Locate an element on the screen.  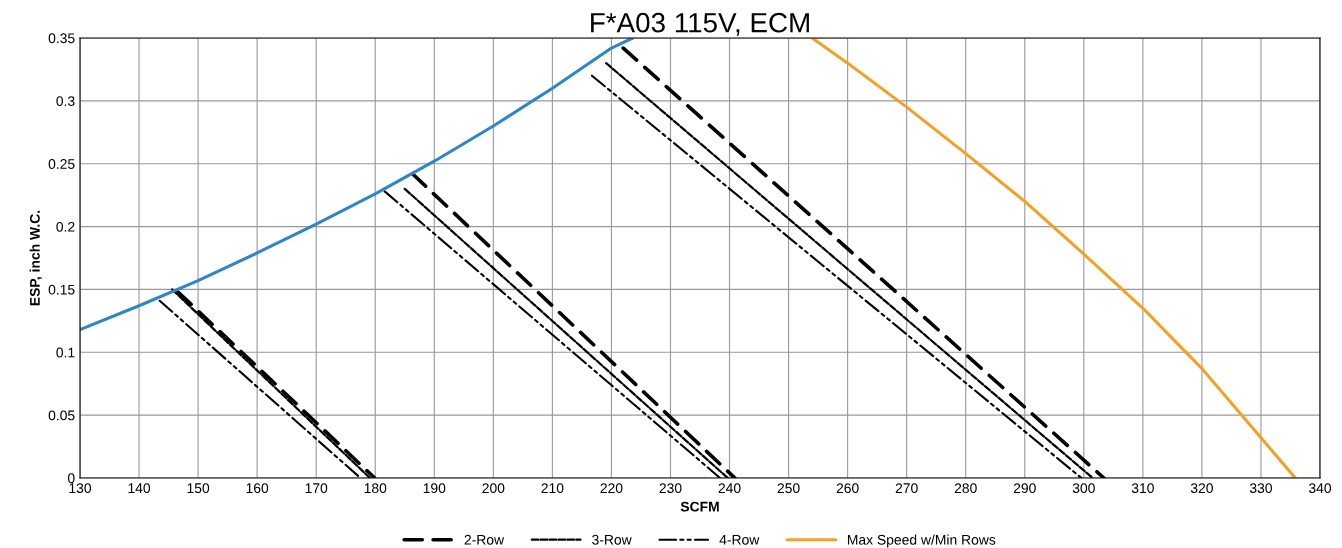
x-tick-label: 310 is located at coordinates (1142, 488).